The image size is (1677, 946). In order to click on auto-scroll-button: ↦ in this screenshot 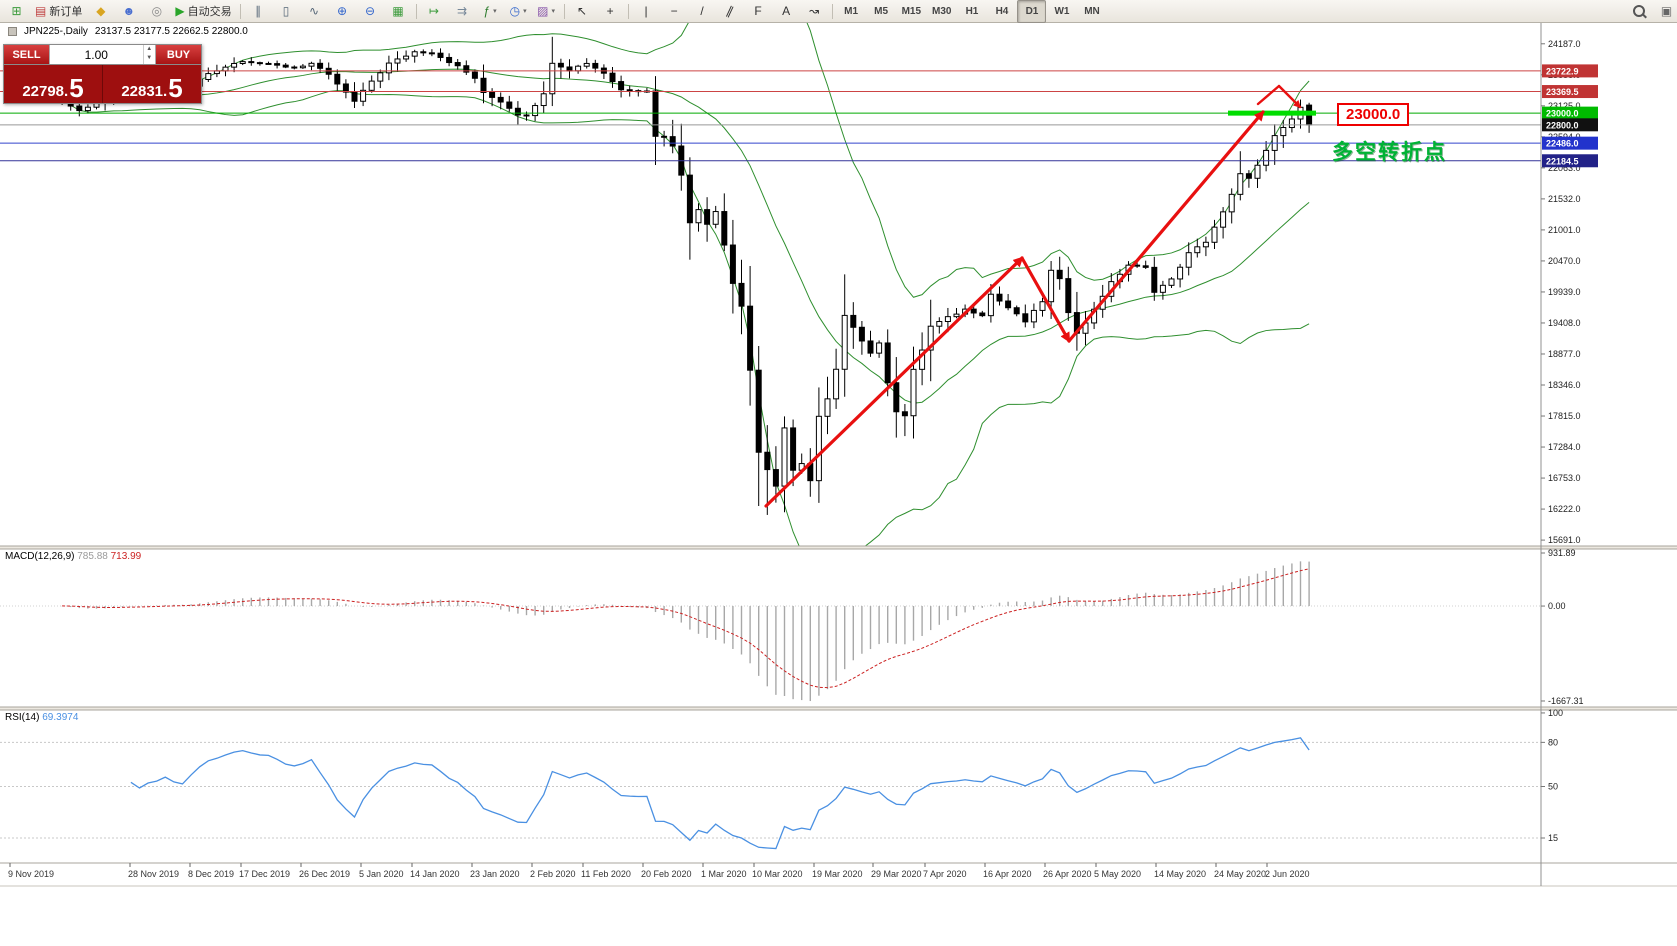, I will do `click(434, 11)`.